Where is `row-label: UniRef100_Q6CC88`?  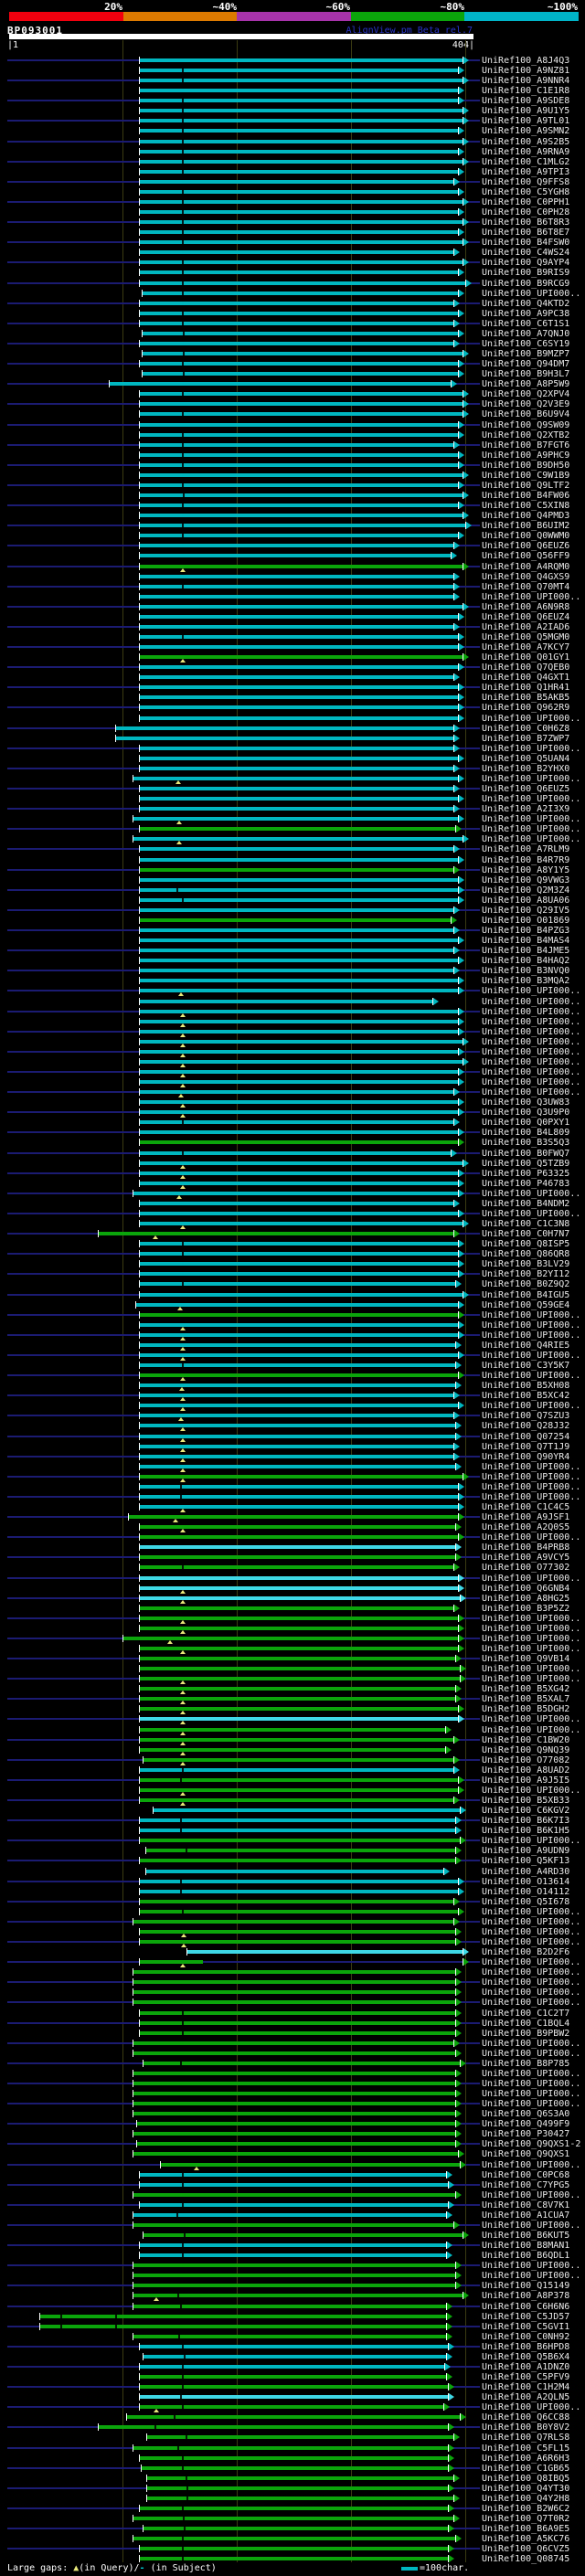
row-label: UniRef100_Q6CC88 is located at coordinates (526, 2417).